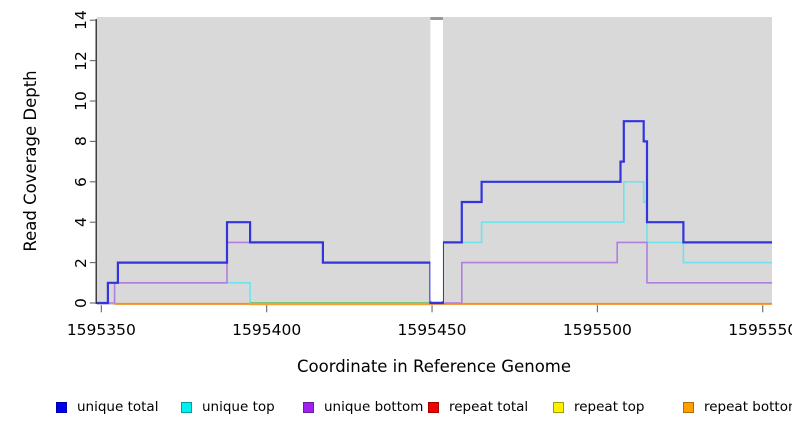 The height and width of the screenshot is (432, 792). I want to click on legend-label: repeat bottom, so click(748, 407).